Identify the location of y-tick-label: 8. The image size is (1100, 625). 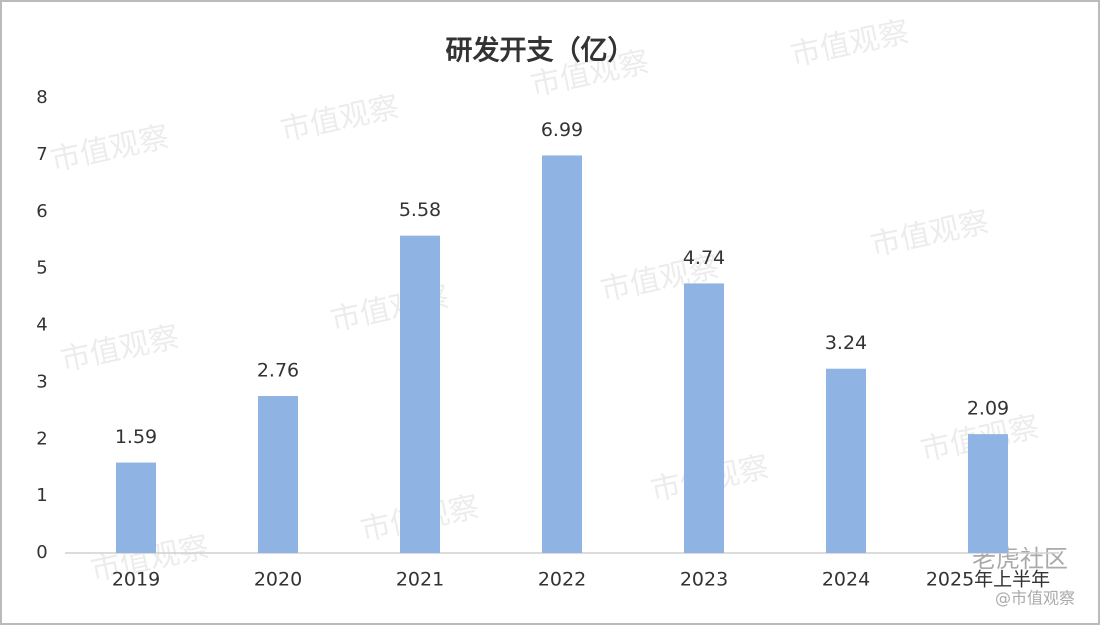
(41, 97).